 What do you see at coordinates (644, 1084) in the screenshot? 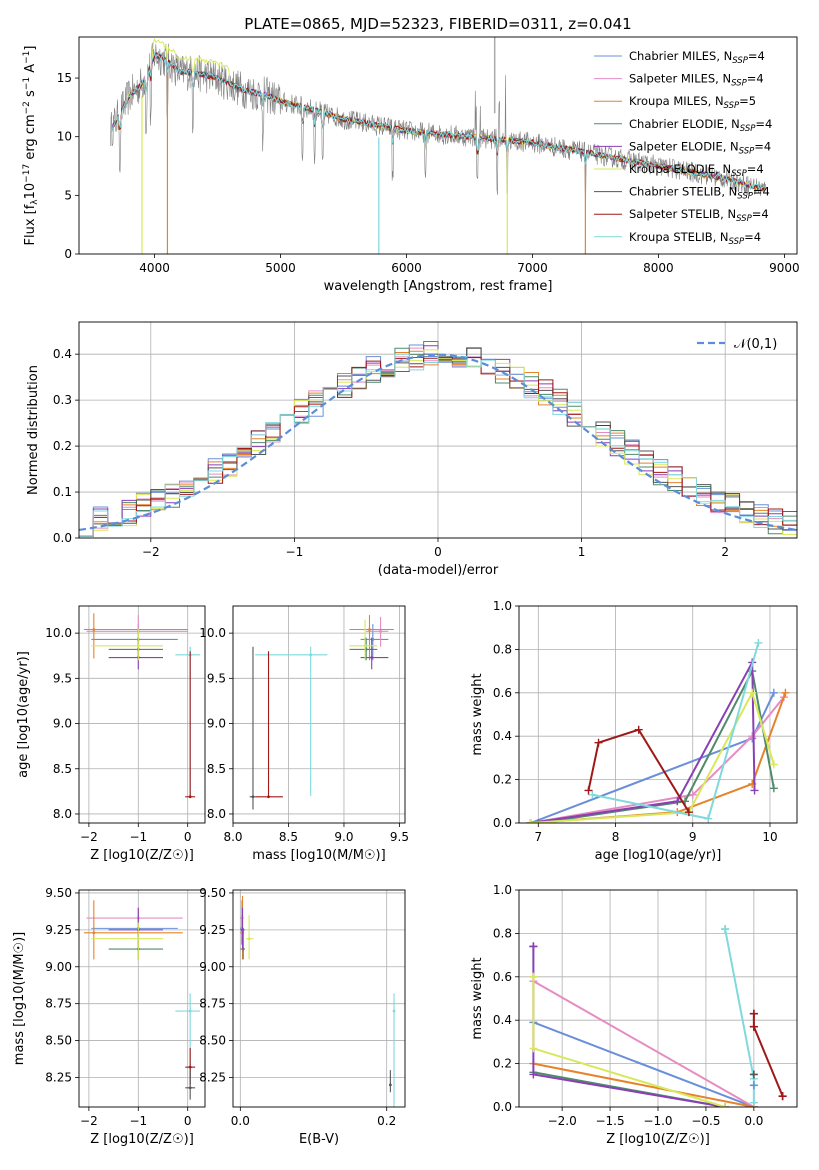
I see `line-kroupa_miles` at bounding box center [644, 1084].